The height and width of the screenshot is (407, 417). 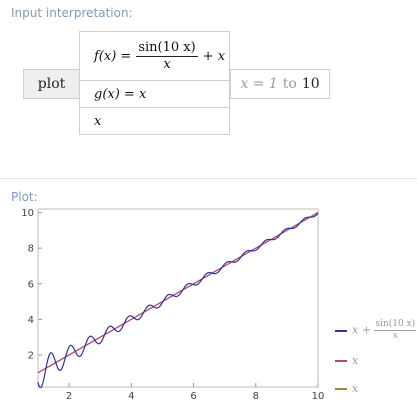 I want to click on legend-label-3: x, so click(x=355, y=388).